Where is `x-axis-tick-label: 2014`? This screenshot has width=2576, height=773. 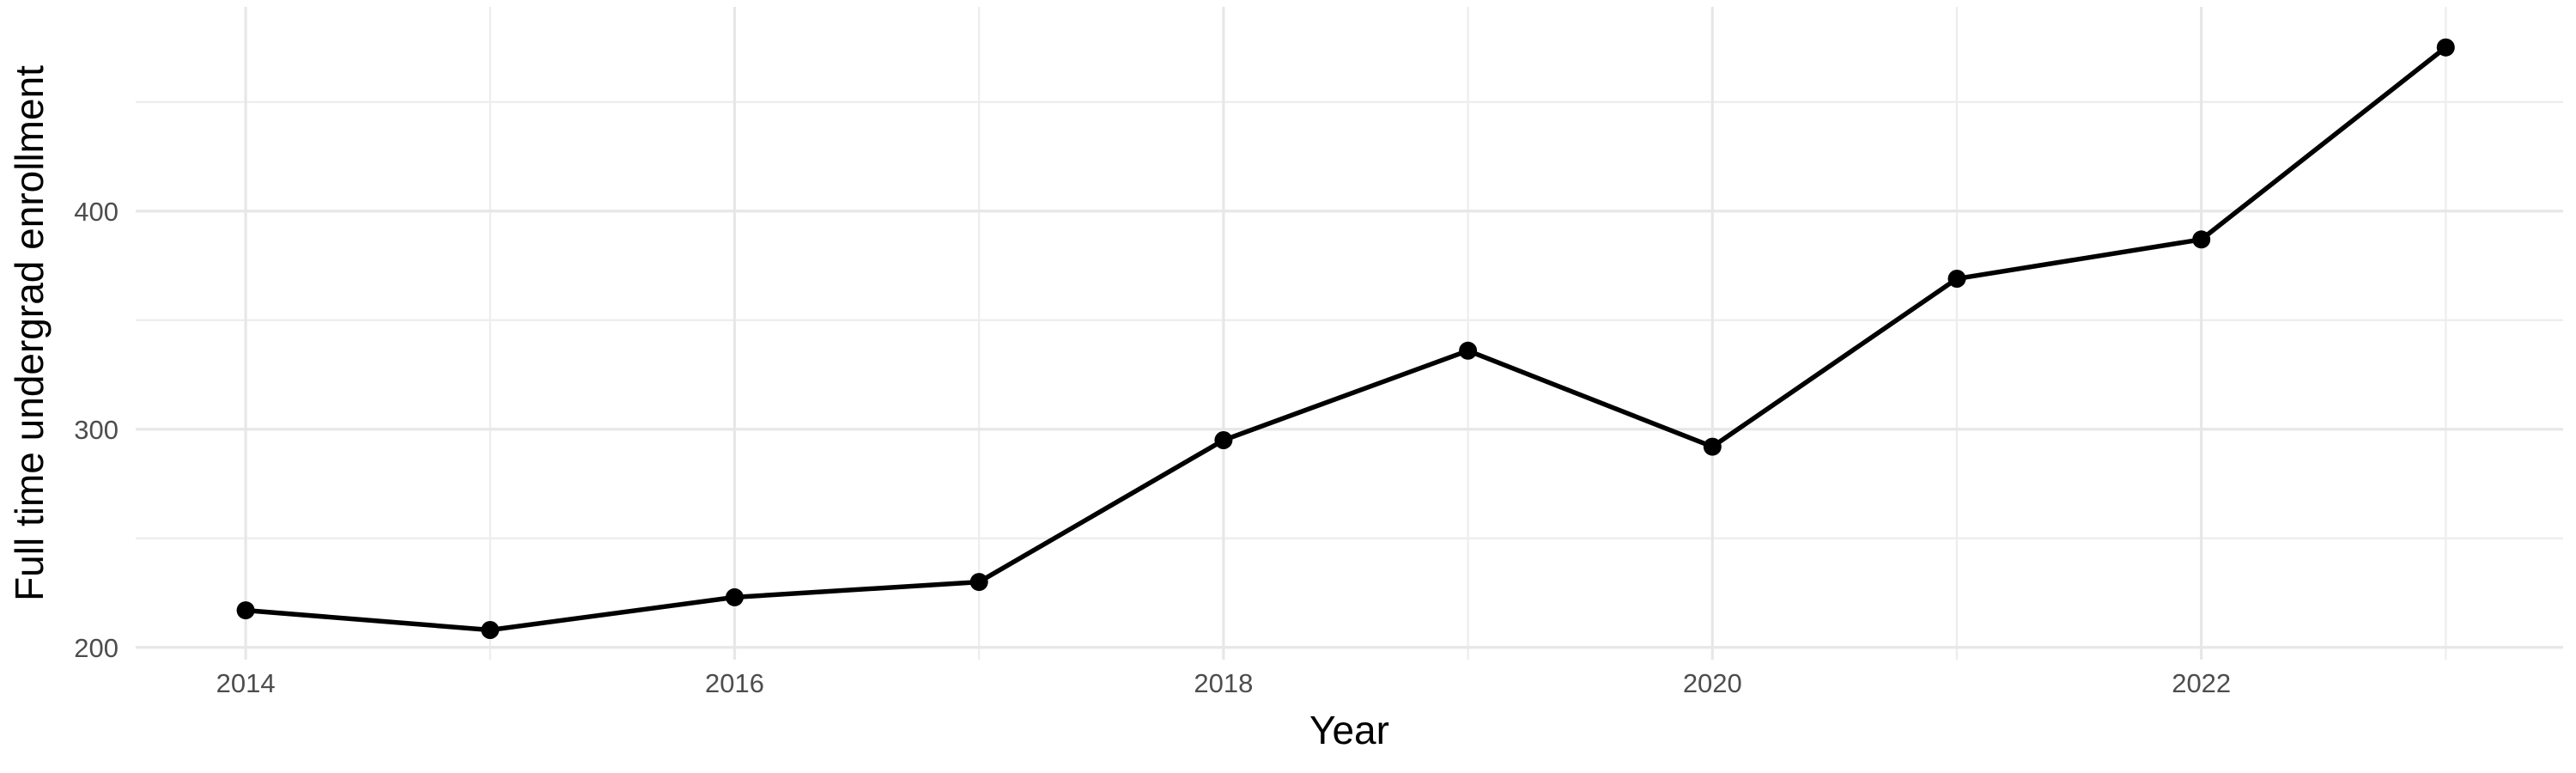
x-axis-tick-label: 2014 is located at coordinates (246, 683).